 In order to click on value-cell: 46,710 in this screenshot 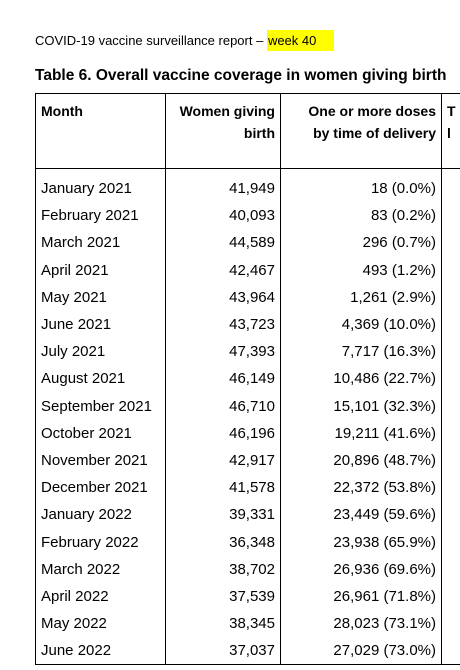, I will do `click(223, 406)`.